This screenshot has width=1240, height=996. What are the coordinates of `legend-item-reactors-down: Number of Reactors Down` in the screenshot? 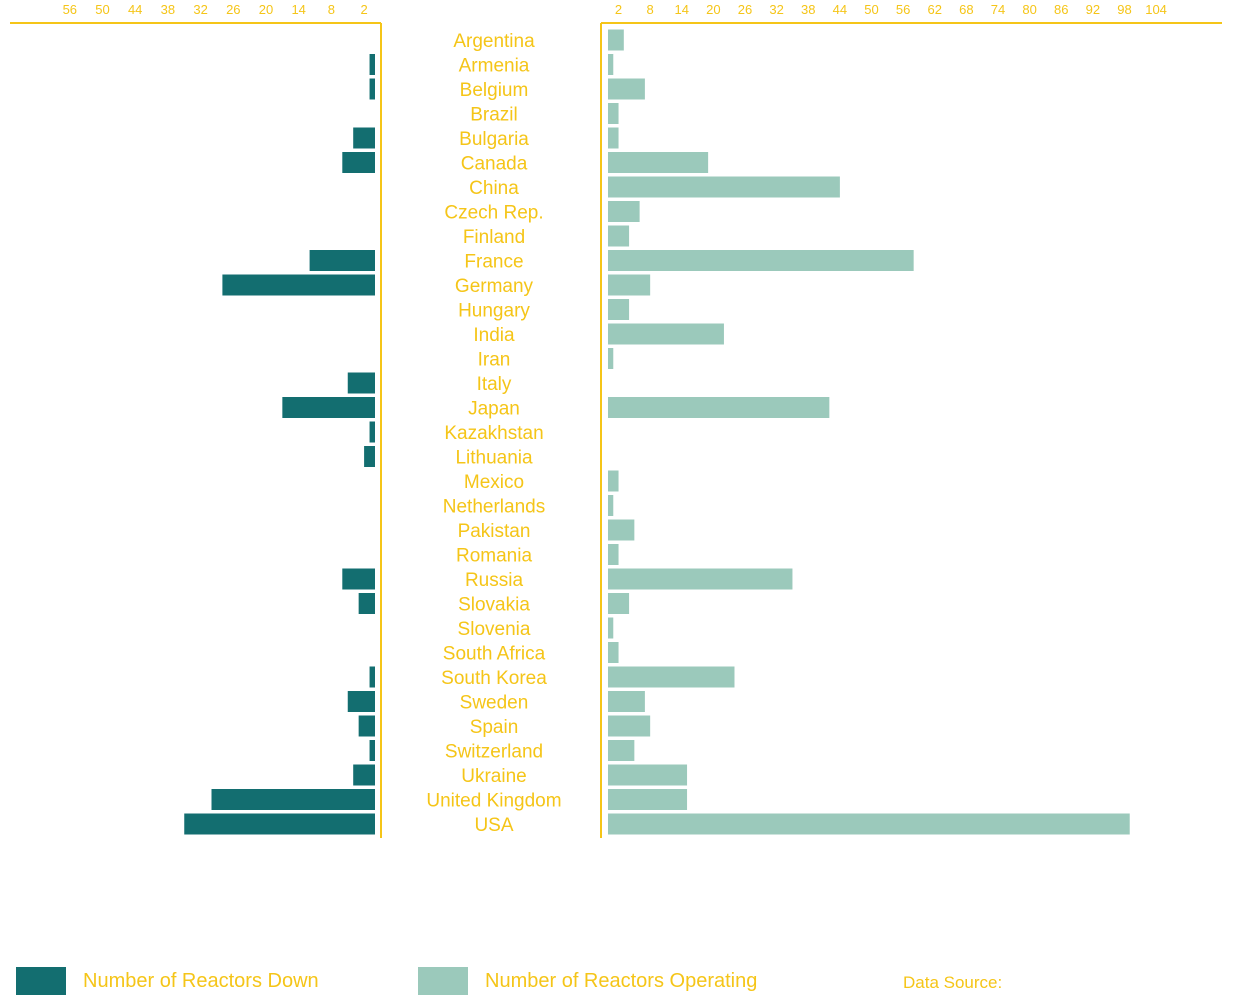 It's located at (167, 981).